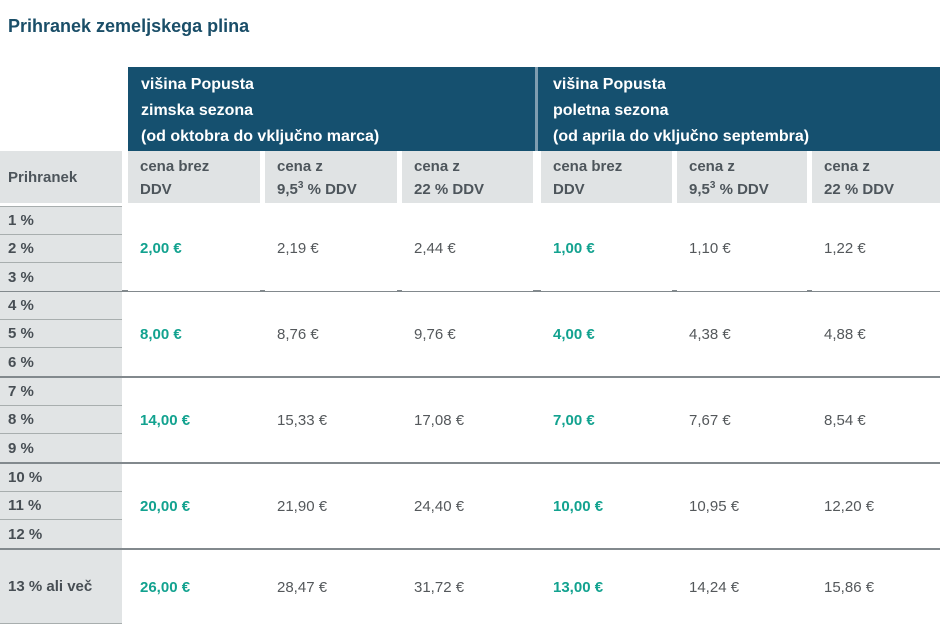  Describe the element at coordinates (61, 306) in the screenshot. I see `row-label: 4 %` at that location.